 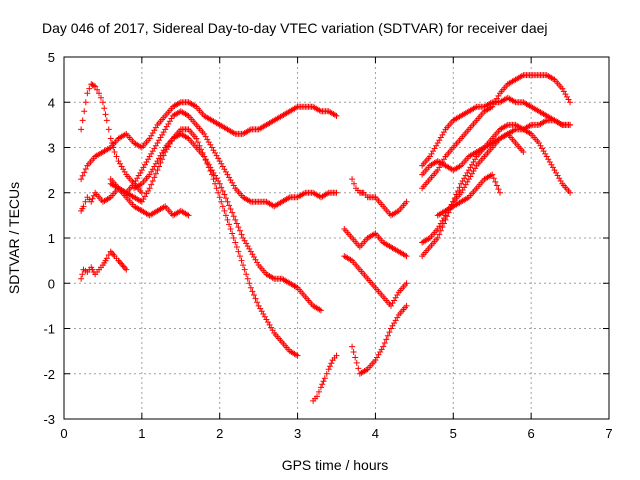 What do you see at coordinates (531, 433) in the screenshot?
I see `x-tick-label: 6` at bounding box center [531, 433].